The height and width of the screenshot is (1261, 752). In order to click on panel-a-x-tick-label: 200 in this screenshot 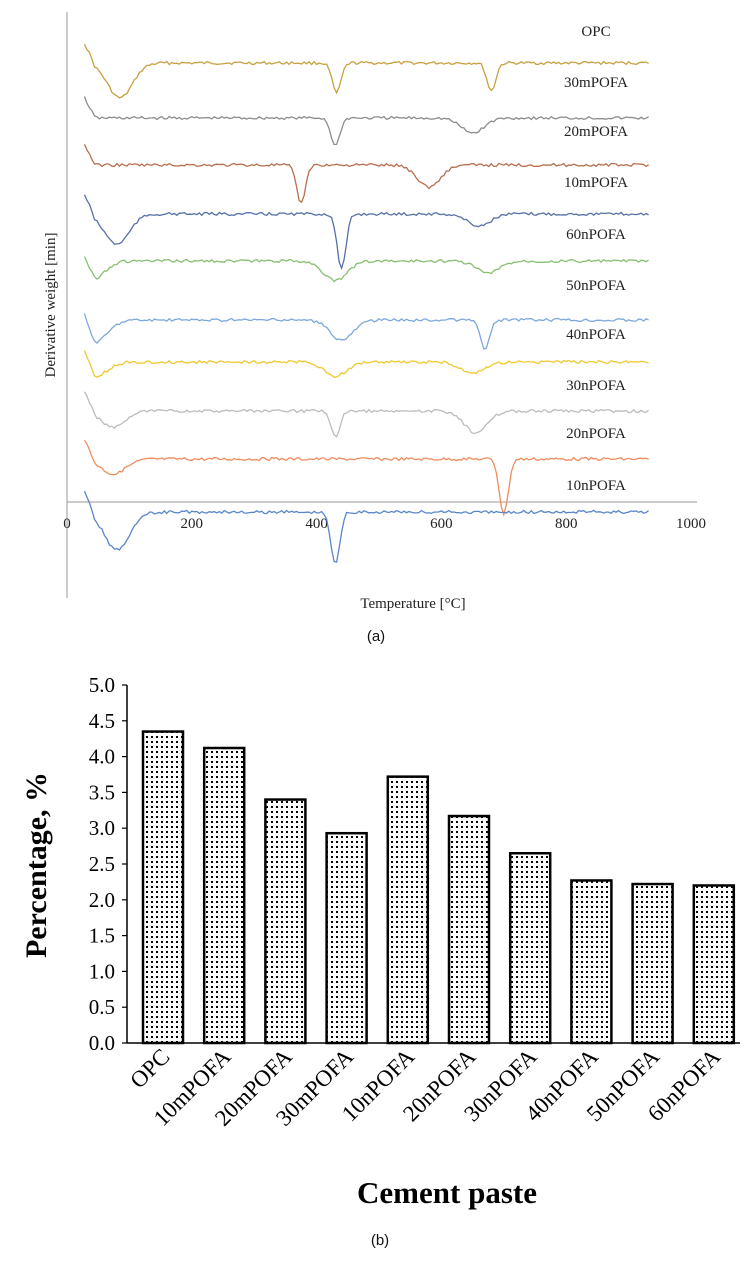, I will do `click(192, 524)`.